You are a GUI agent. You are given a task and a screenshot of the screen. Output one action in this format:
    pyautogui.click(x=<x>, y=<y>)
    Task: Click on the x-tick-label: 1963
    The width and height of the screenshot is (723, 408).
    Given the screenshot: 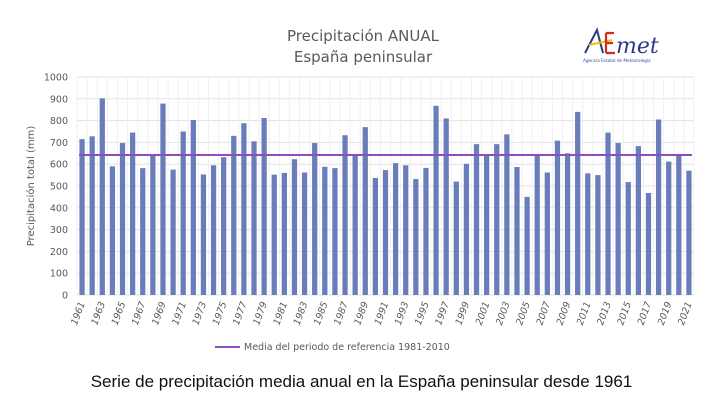 What is the action you would take?
    pyautogui.click(x=98, y=313)
    